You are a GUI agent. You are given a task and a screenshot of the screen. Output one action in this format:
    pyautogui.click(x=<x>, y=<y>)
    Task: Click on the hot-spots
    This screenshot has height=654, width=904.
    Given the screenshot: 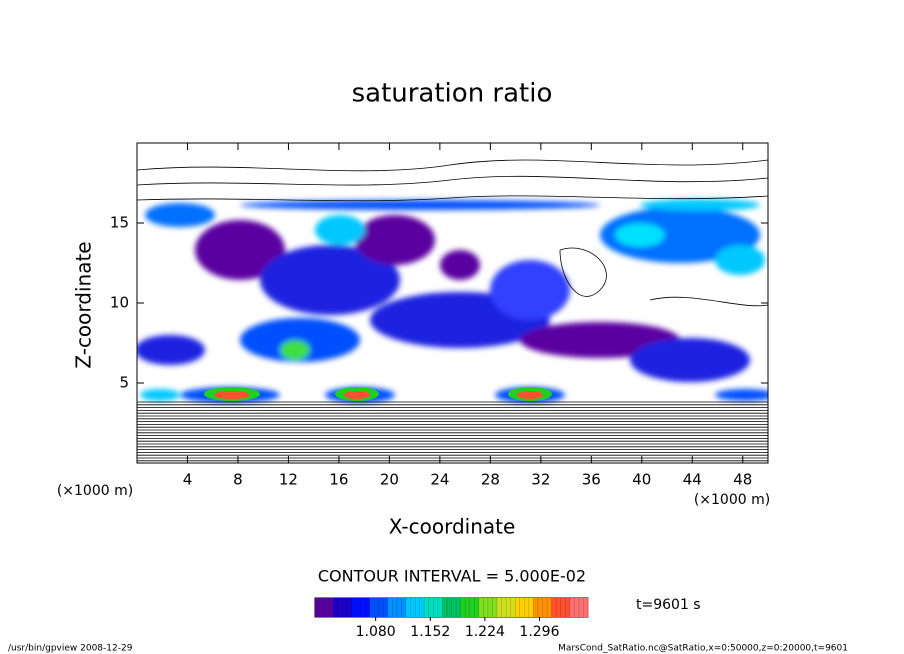 What is the action you would take?
    pyautogui.click(x=378, y=394)
    